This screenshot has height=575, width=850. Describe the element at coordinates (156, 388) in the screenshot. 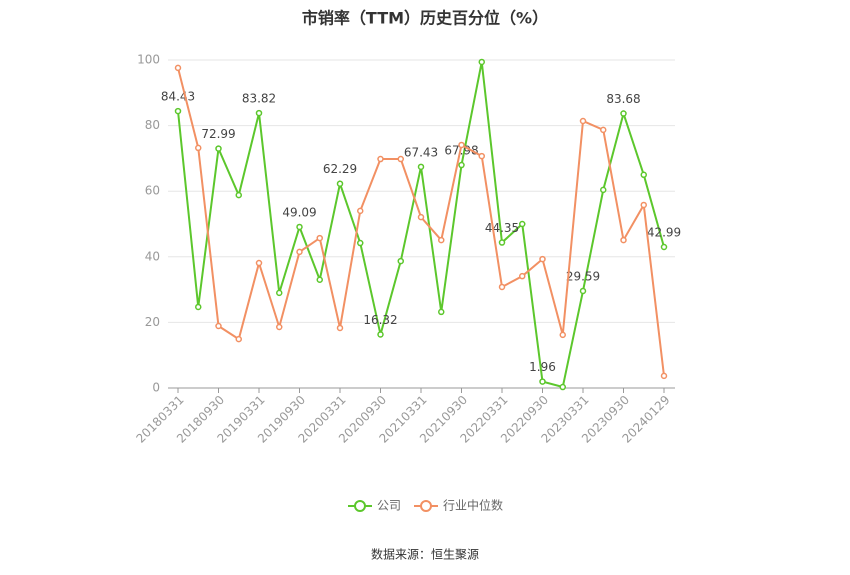

I see `y-tick-label: 0` at that location.